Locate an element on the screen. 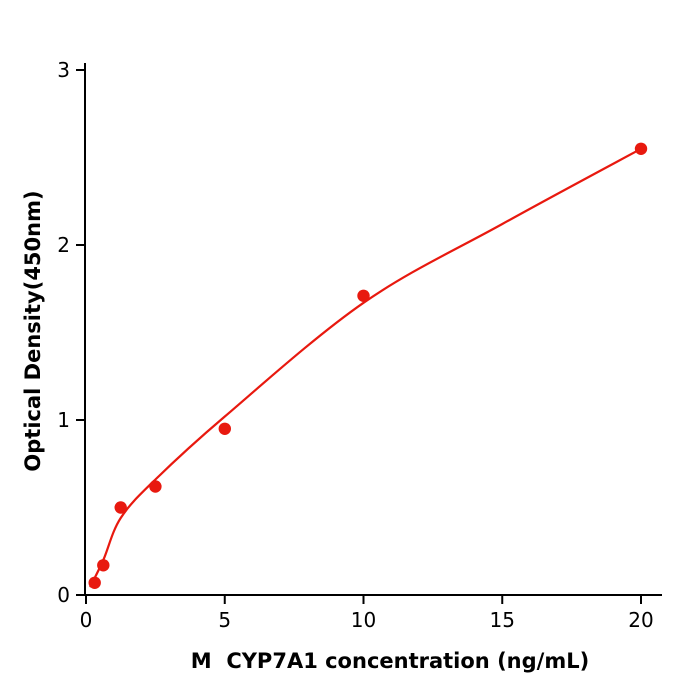 The height and width of the screenshot is (700, 700). x-tick-label: 20 is located at coordinates (640, 620).